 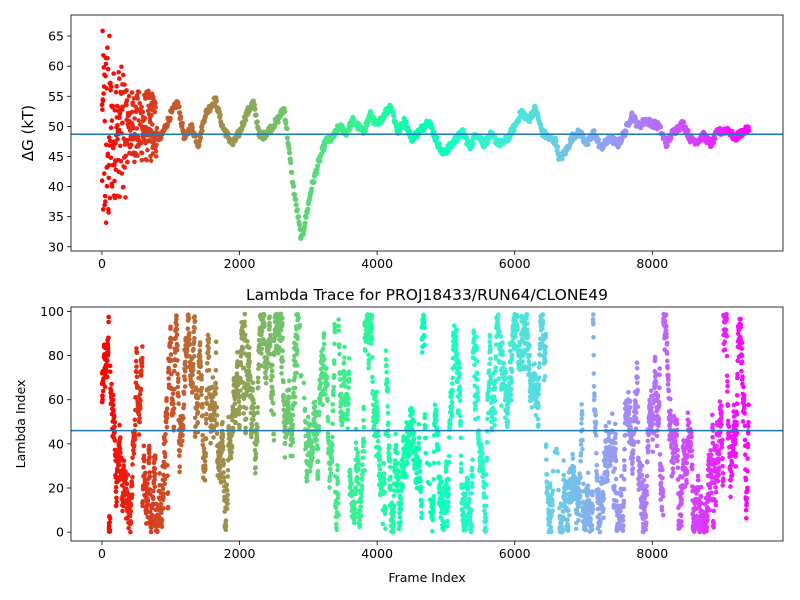 What do you see at coordinates (377, 263) in the screenshot?
I see `x-tick-label: 4000` at bounding box center [377, 263].